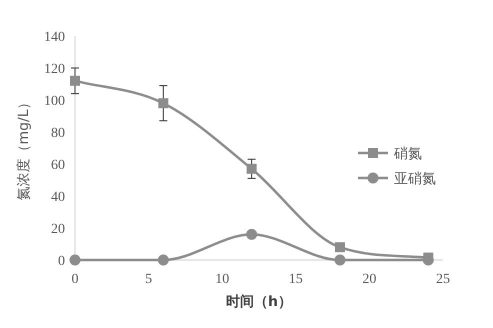 The image size is (493, 328). I want to click on y-tick-label: 40, so click(58, 197).